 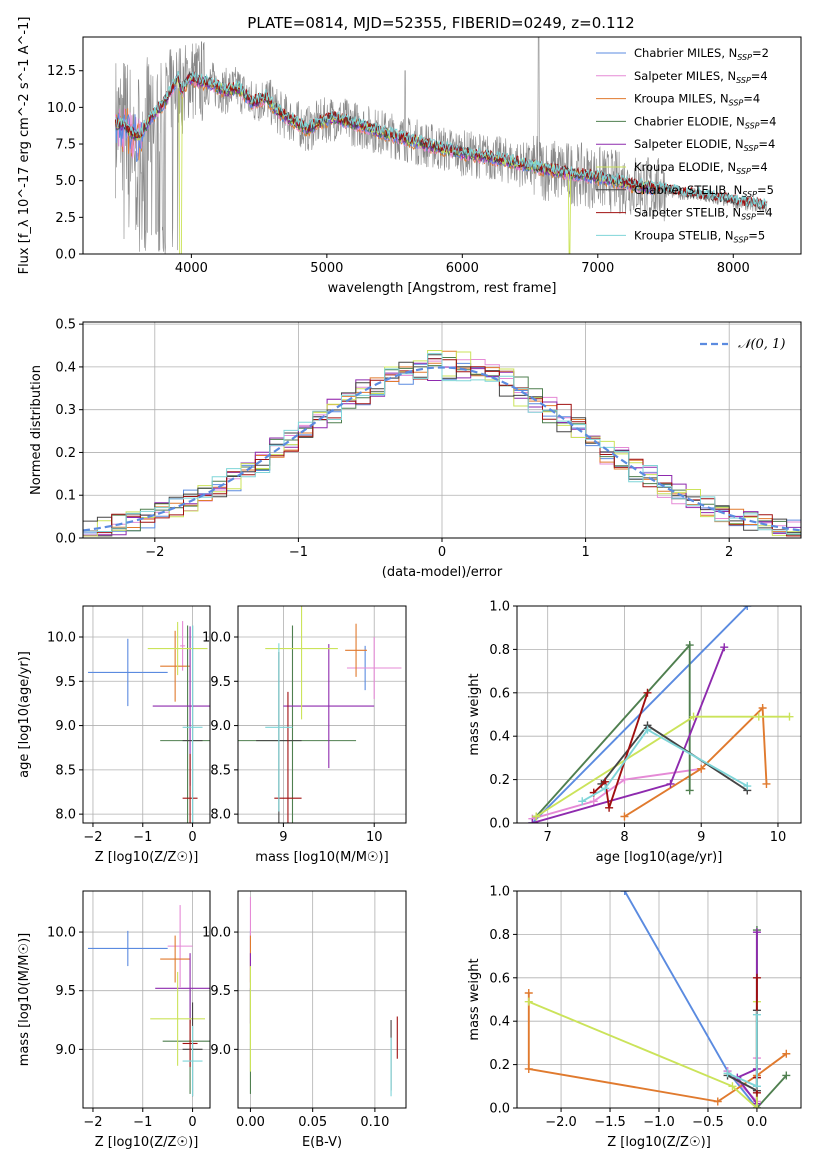 What do you see at coordinates (61, 933) in the screenshot?
I see `y-tick-label: 10.0` at bounding box center [61, 933].